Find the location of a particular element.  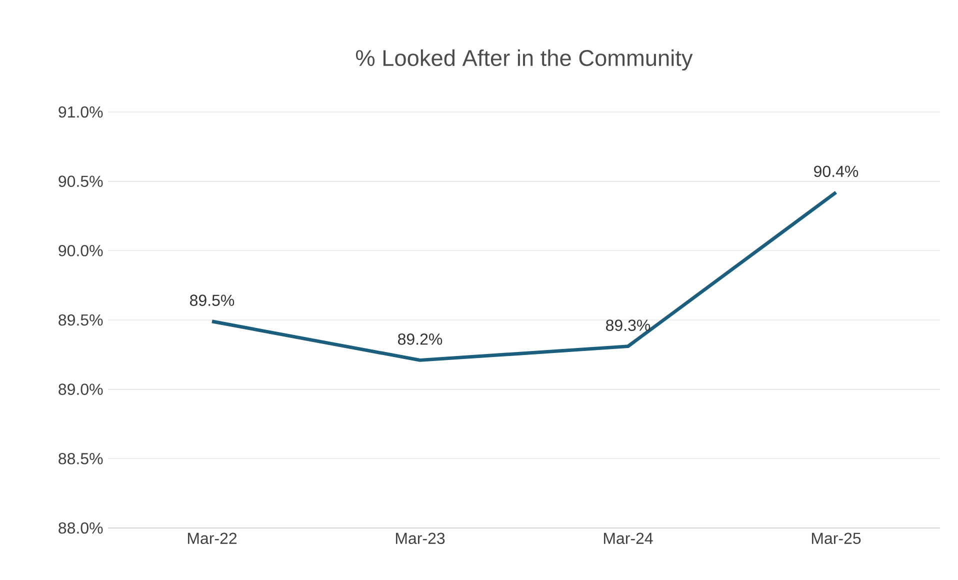

x-tick-label: Mar-24 is located at coordinates (628, 538).